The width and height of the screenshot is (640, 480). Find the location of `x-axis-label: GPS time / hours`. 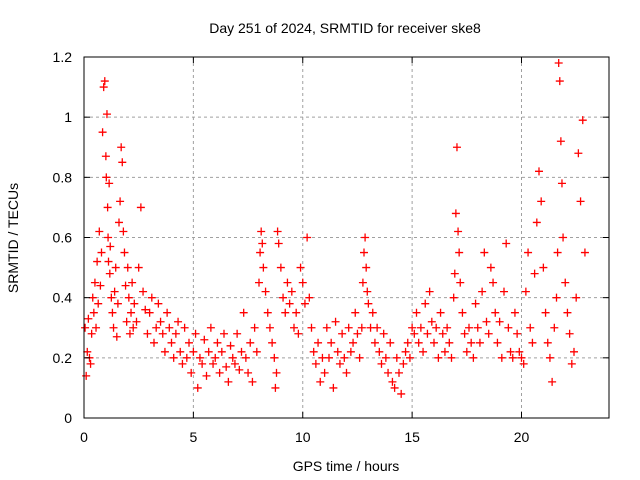

x-axis-label: GPS time / hours is located at coordinates (346, 466).